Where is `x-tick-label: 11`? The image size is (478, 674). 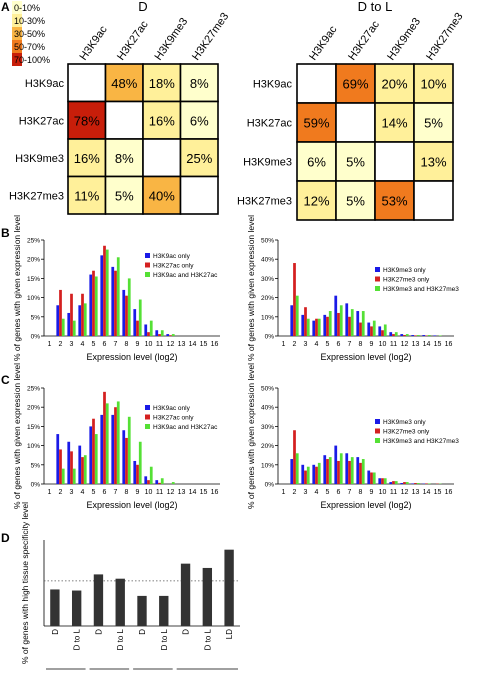 x-tick-label: 11 is located at coordinates (159, 344).